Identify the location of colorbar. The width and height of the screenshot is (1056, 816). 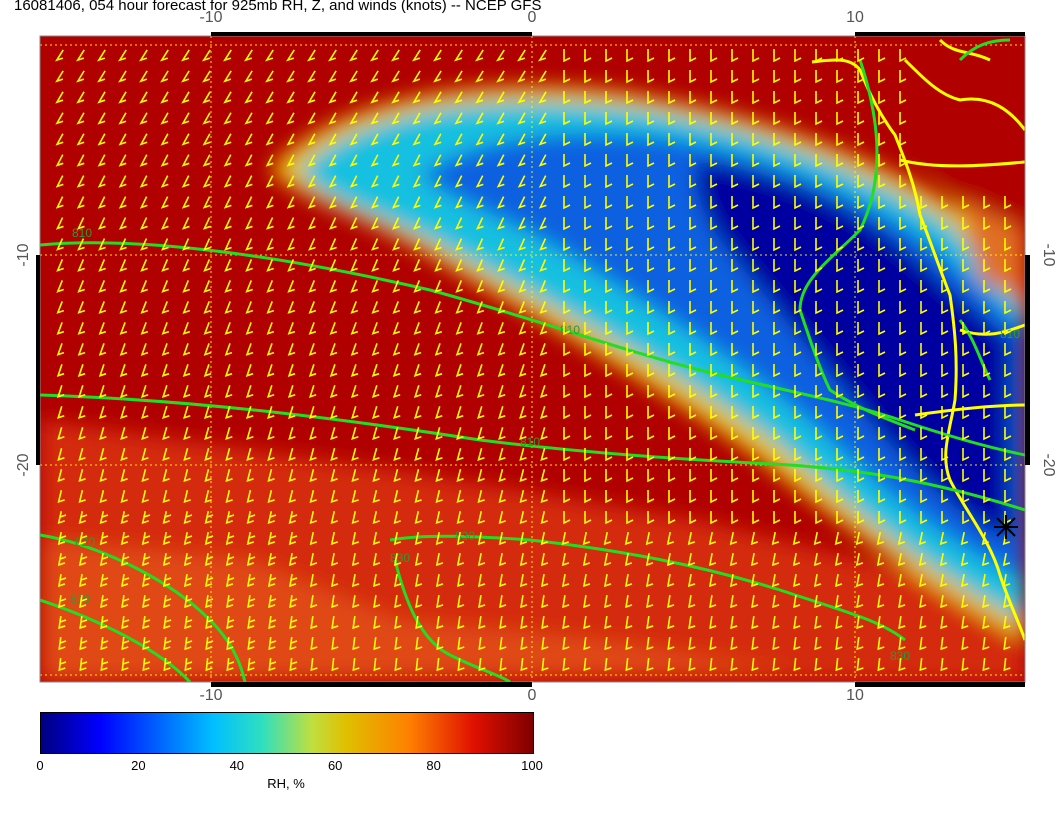
(287, 733).